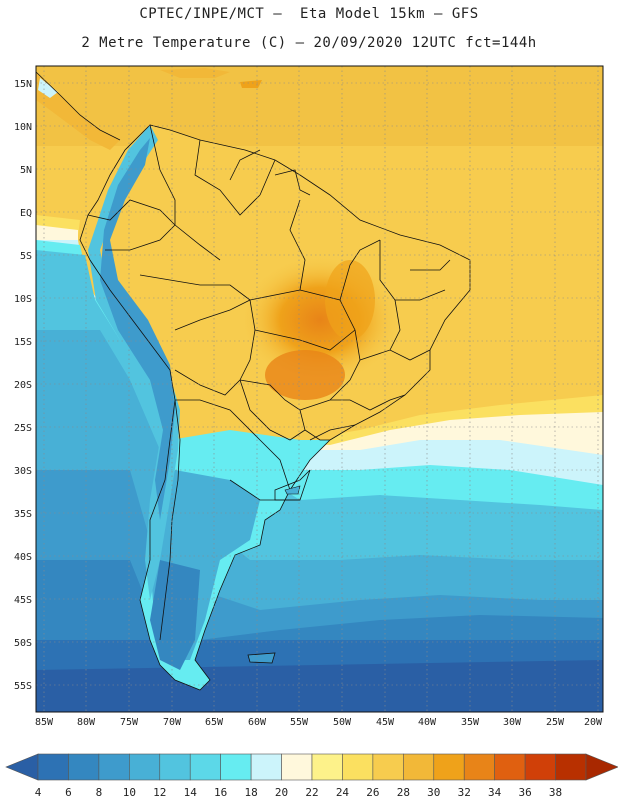  Describe the element at coordinates (23, 557) in the screenshot. I see `lat-label: 40S` at that location.